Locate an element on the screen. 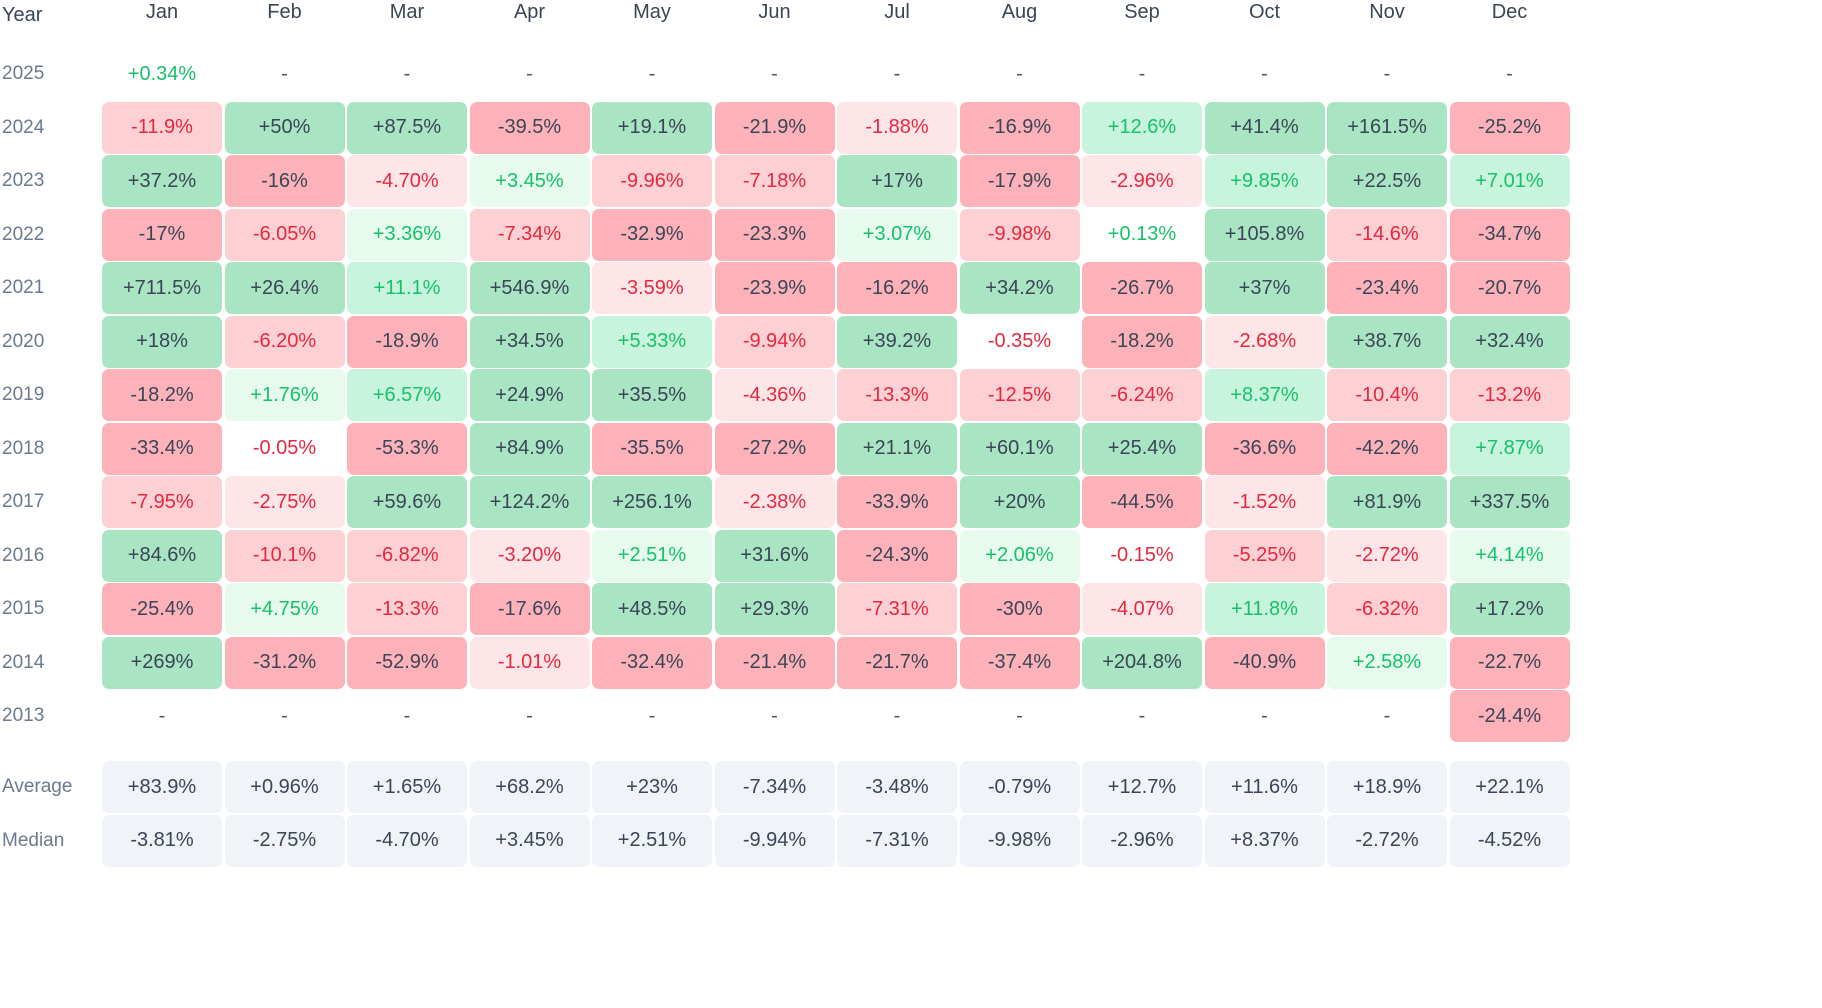 The image size is (1822, 1008). heatmap-cell-2013-jan: - is located at coordinates (162, 715).